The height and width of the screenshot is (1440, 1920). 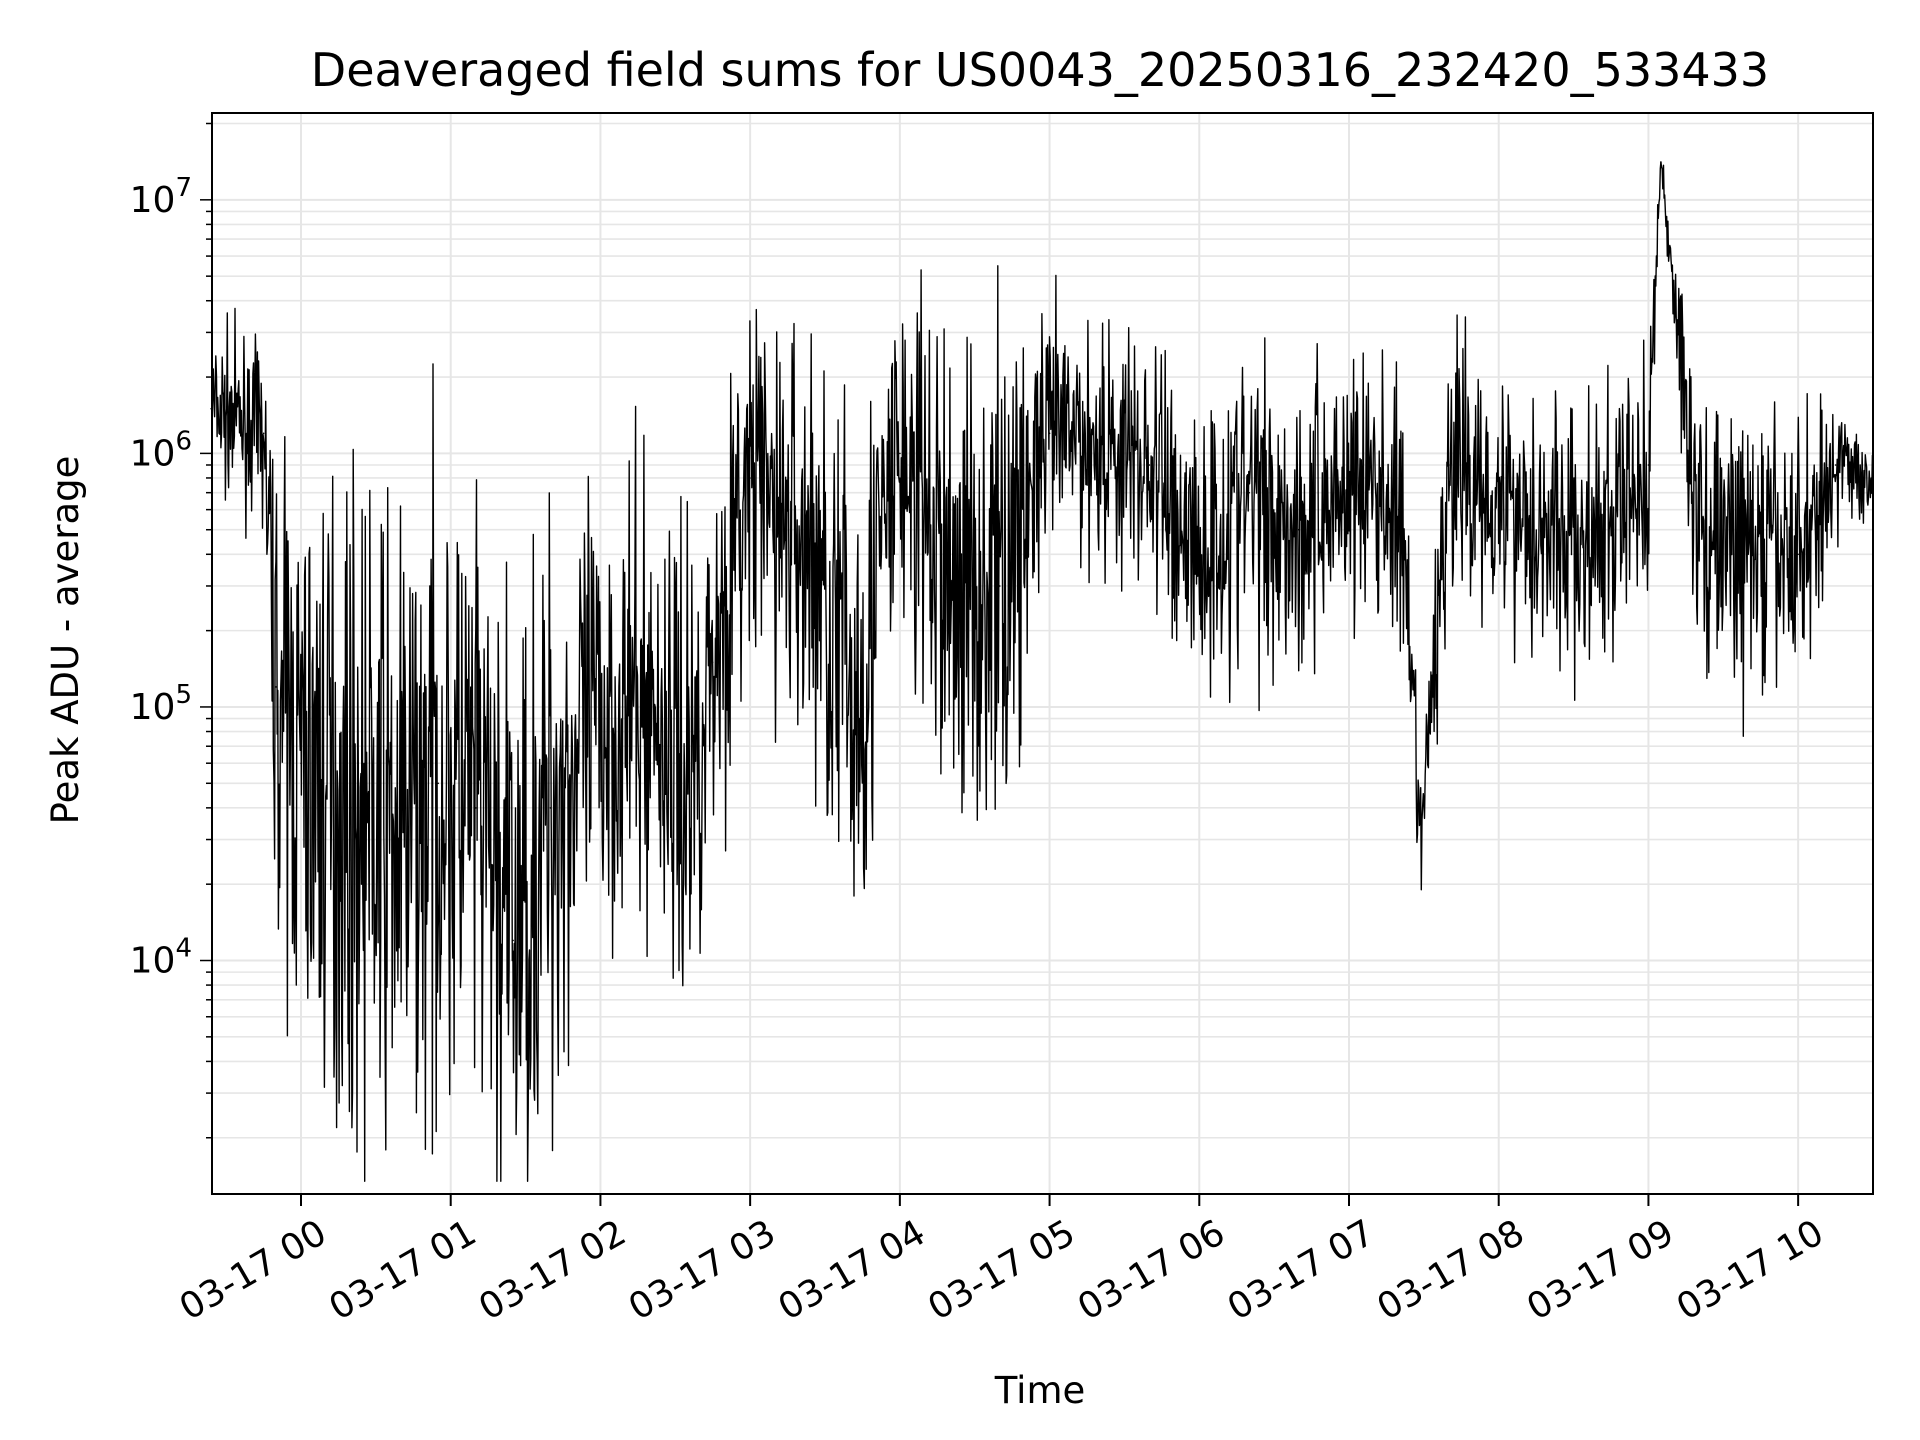 I want to click on y-tick-label: 10⁵, so click(x=161, y=704).